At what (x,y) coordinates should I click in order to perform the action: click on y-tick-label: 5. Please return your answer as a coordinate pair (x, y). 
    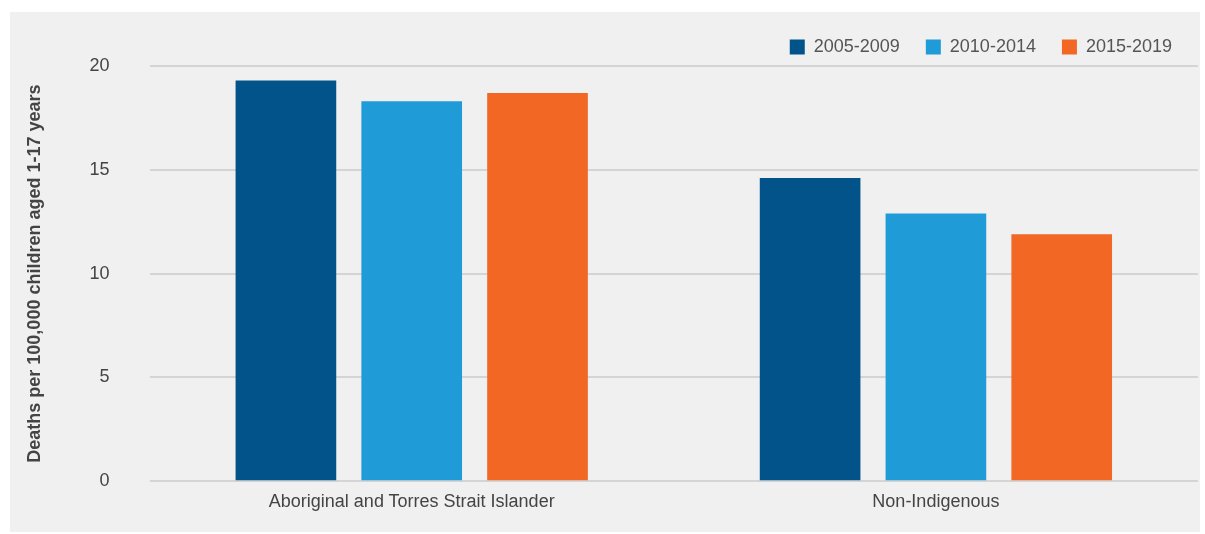
    Looking at the image, I should click on (104, 376).